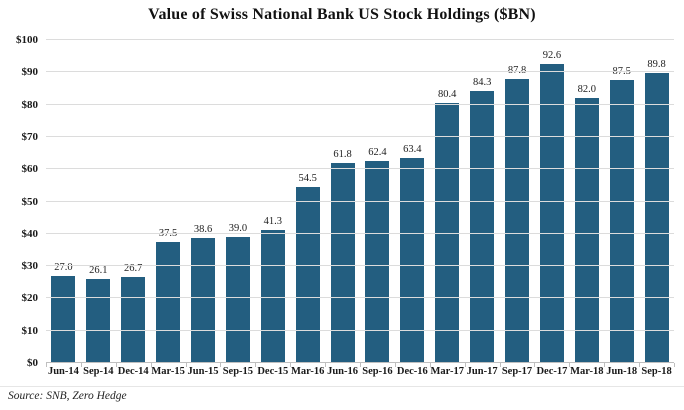 The width and height of the screenshot is (684, 410). I want to click on bar-value-label: 62.4, so click(377, 153).